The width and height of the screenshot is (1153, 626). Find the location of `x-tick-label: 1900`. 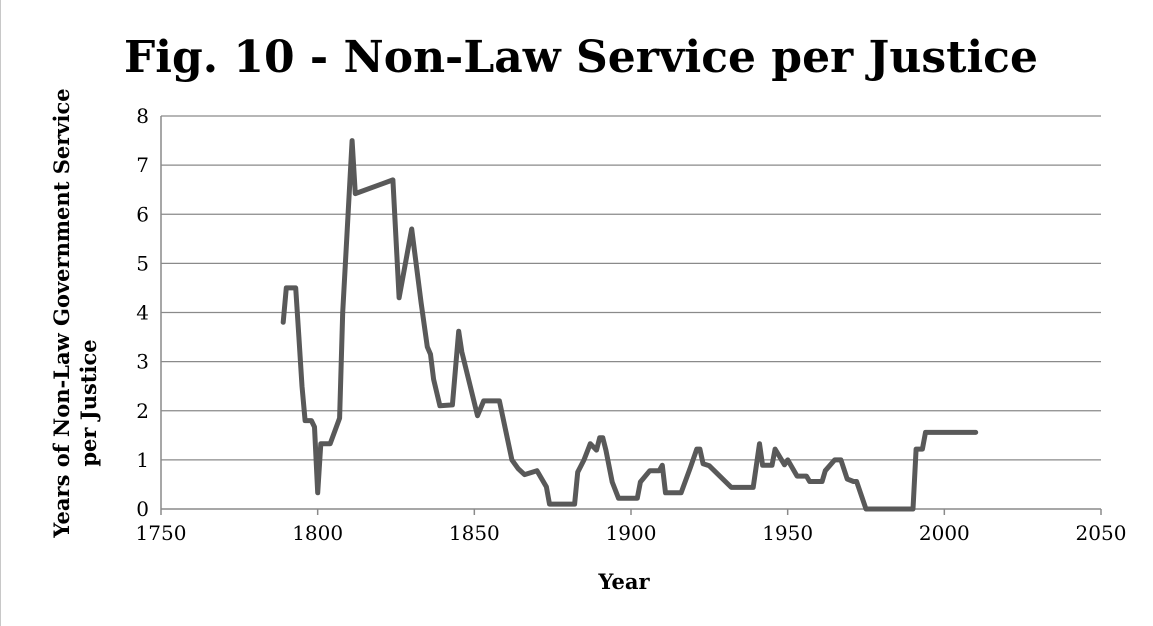

x-tick-label: 1900 is located at coordinates (631, 533).